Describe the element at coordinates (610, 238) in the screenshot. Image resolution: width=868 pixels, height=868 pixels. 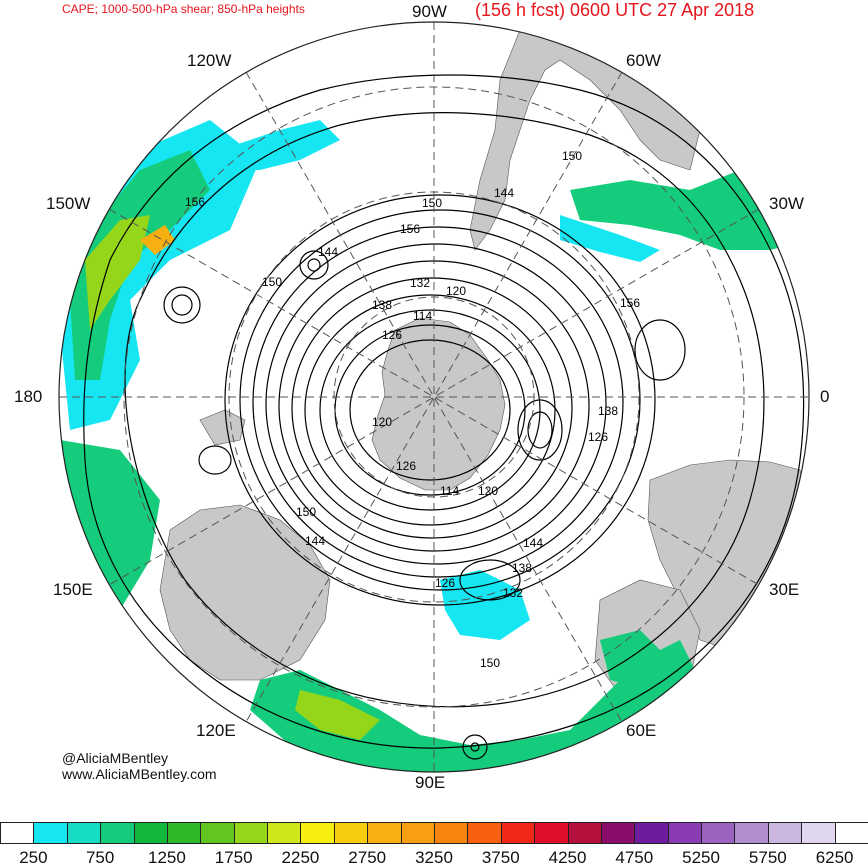
I see `cape-atlantic-low` at that location.